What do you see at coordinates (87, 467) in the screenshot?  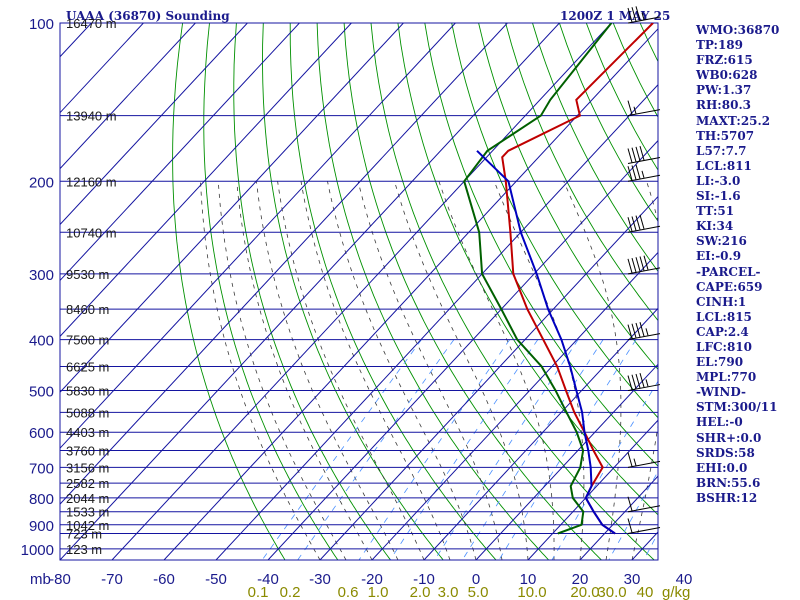 I see `height-label: 3156 m` at bounding box center [87, 467].